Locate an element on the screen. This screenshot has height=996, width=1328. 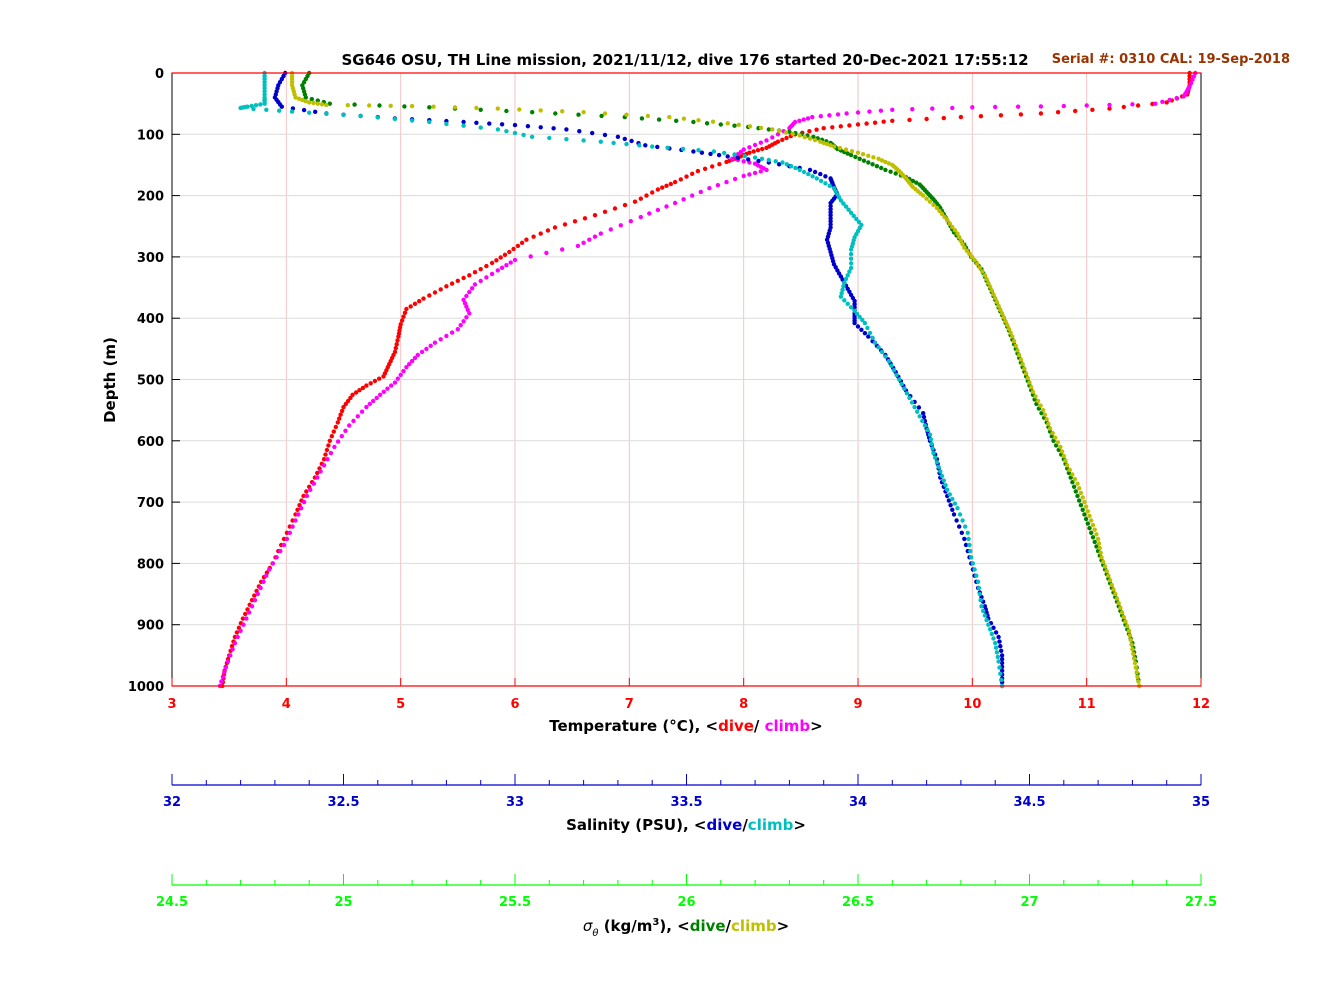
temperature-label-suffix: > is located at coordinates (816, 726).